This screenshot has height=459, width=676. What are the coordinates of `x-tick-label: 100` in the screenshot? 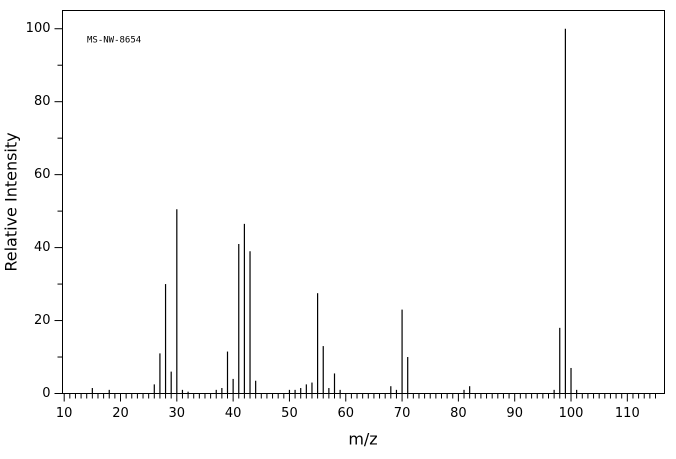 It's located at (571, 413).